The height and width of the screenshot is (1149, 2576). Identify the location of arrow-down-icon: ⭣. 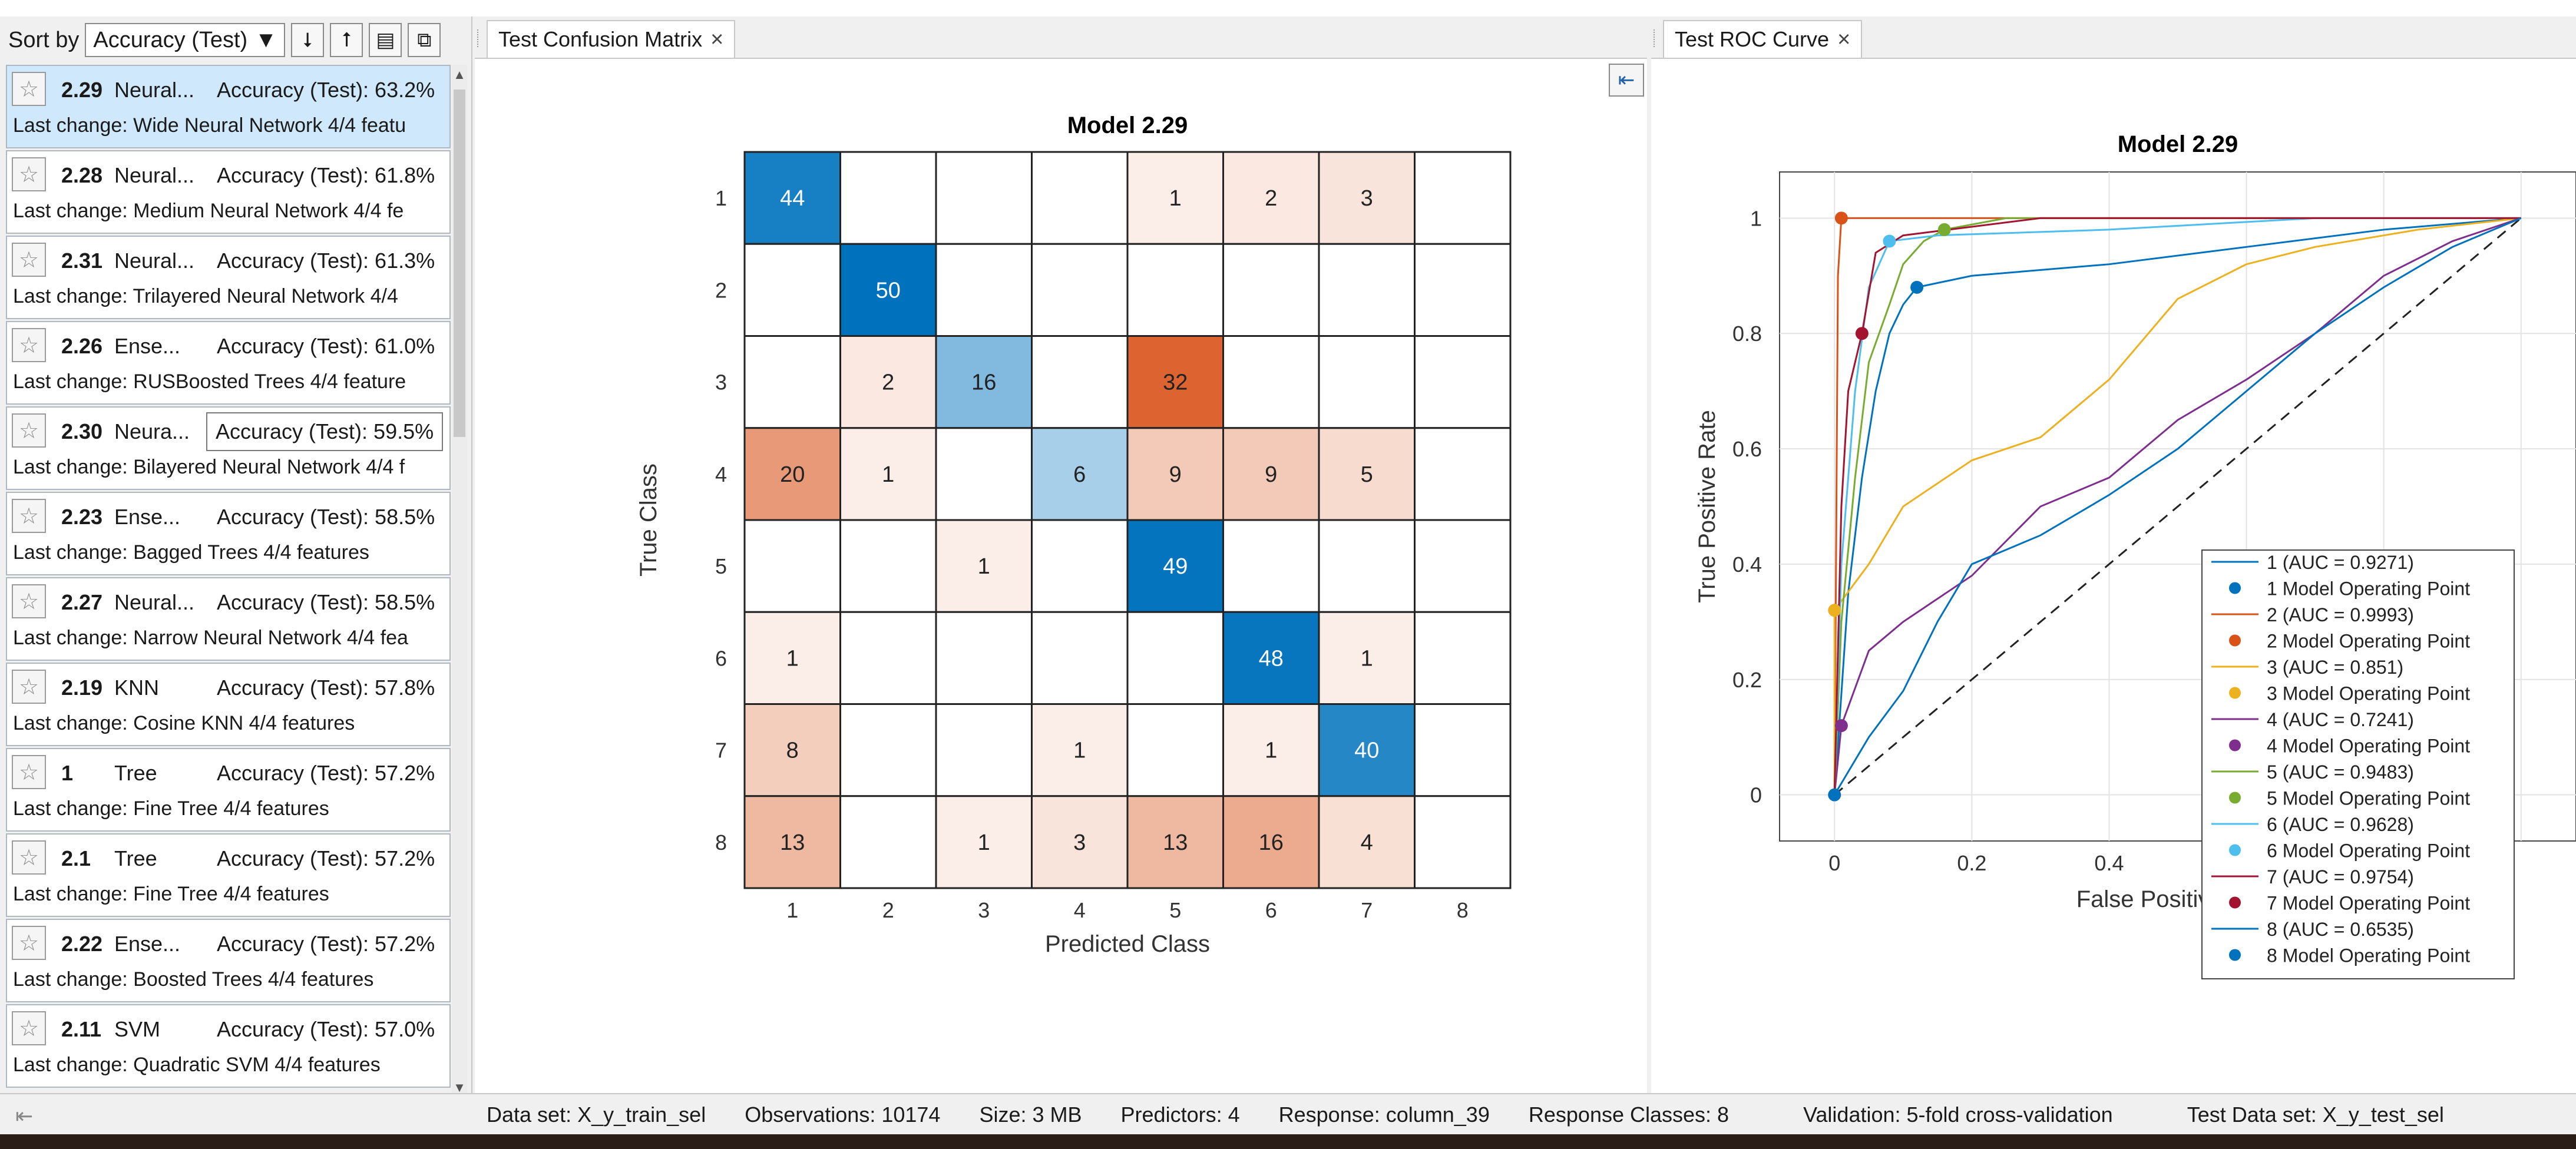
(308, 39).